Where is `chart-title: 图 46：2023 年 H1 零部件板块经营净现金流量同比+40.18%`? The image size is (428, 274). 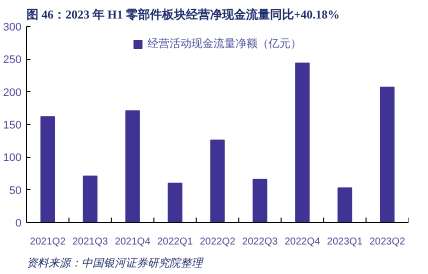
chart-title: 图 46：2023 年 H1 零部件板块经营净现金流量同比+40.18% is located at coordinates (183, 15).